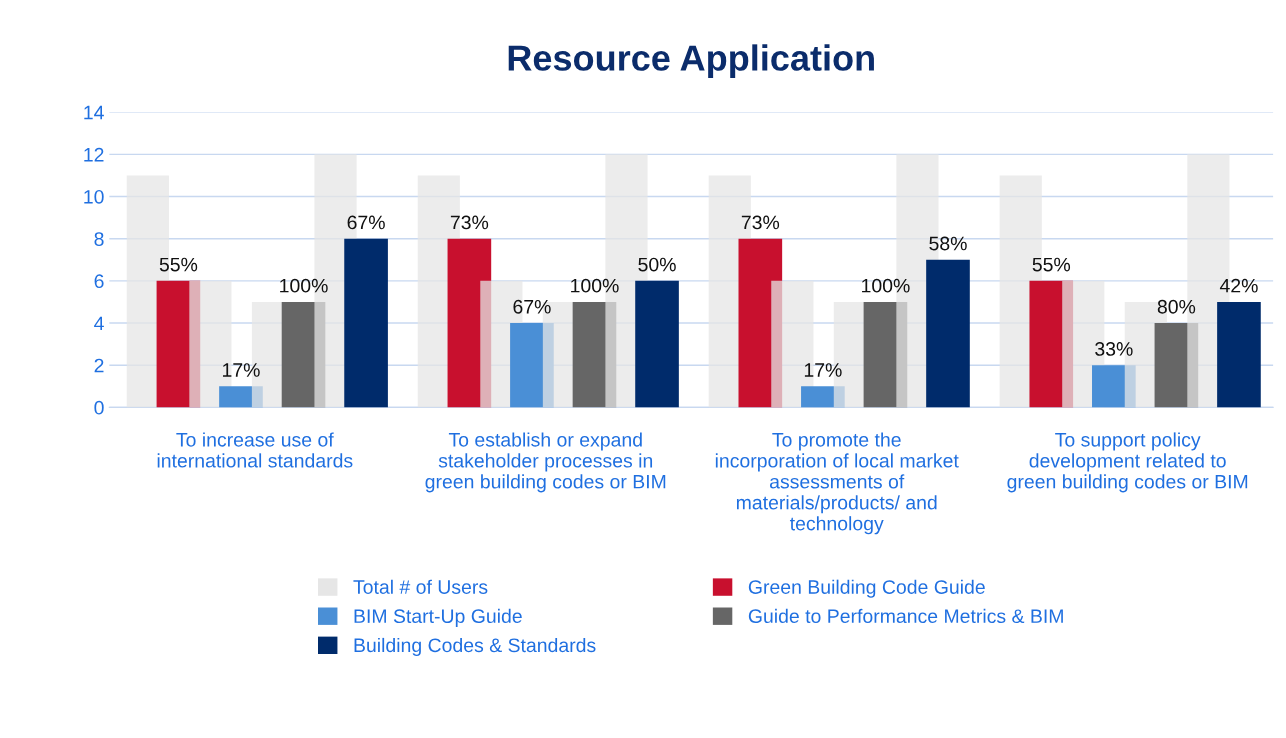  What do you see at coordinates (905, 616) in the screenshot?
I see `legend-label: Guide to Performance Metrics & BIM` at bounding box center [905, 616].